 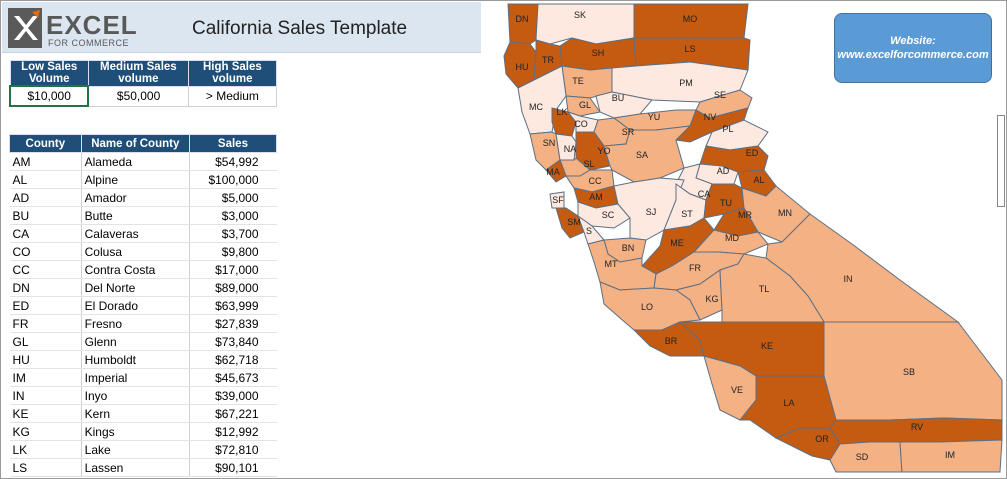 What do you see at coordinates (232, 161) in the screenshot?
I see `cell-sales: $54,992` at bounding box center [232, 161].